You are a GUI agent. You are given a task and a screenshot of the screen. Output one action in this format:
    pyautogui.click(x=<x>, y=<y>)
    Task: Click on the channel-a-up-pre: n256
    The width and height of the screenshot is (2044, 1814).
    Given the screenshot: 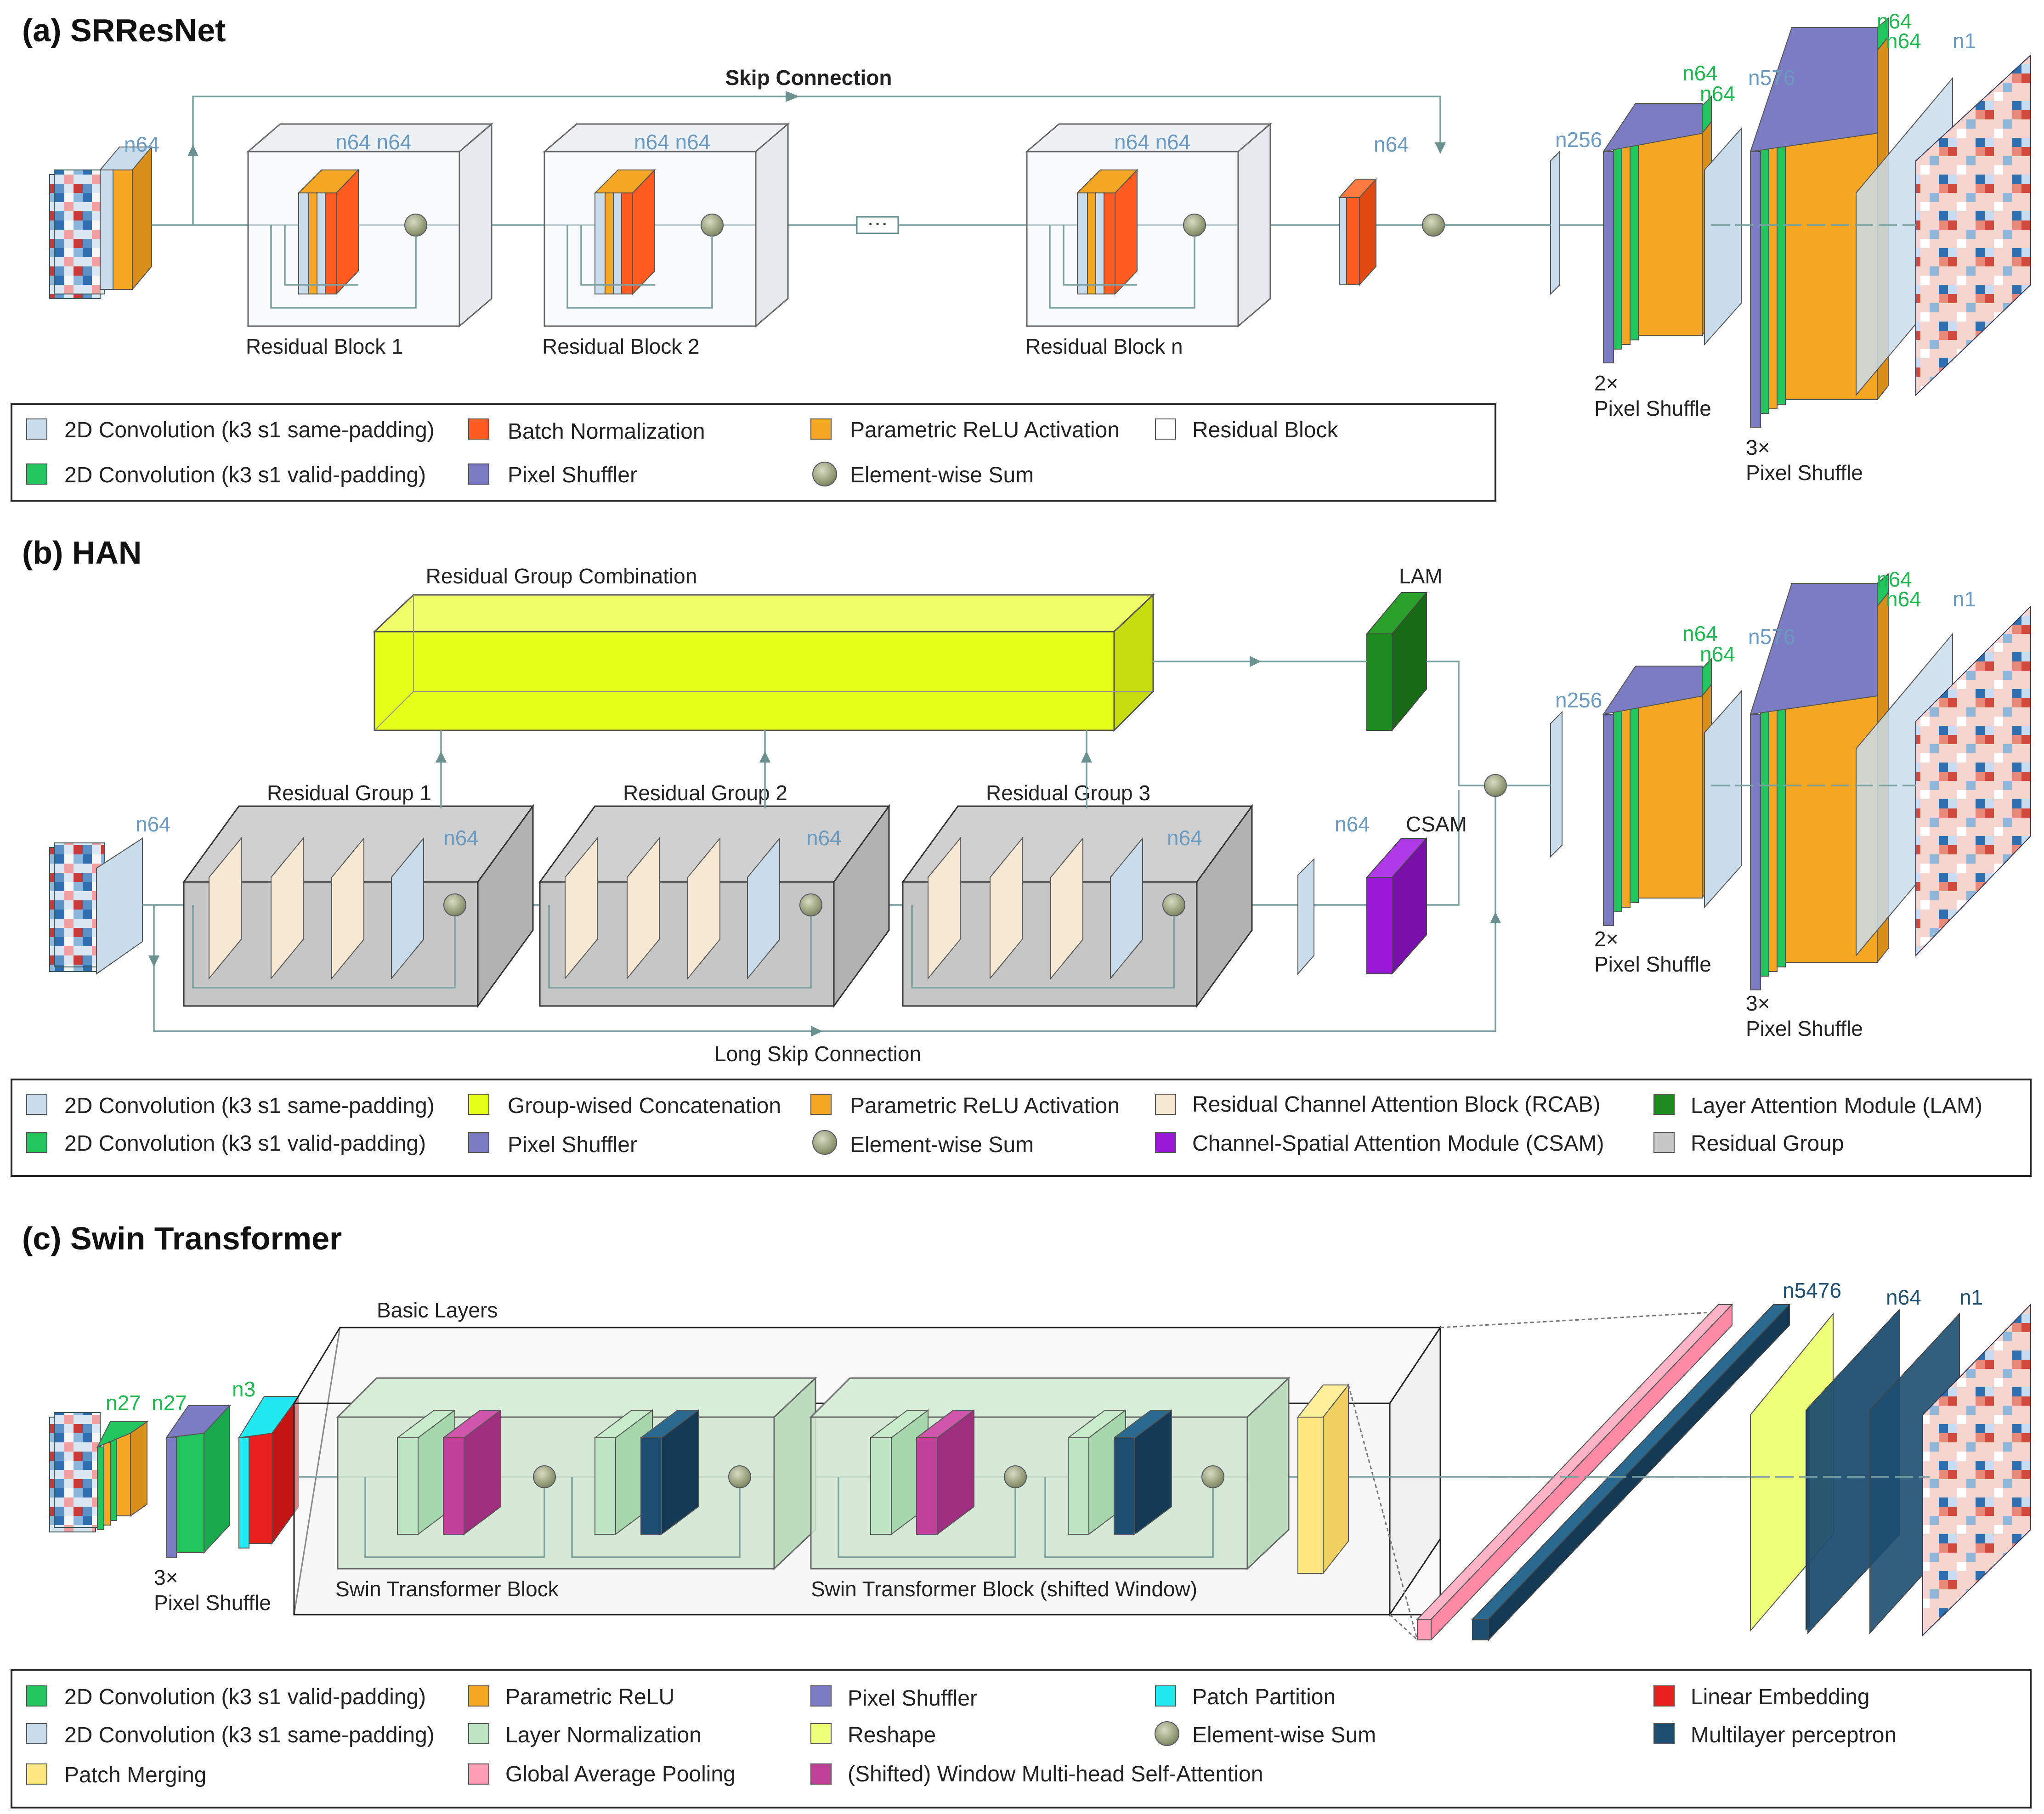 What is the action you would take?
    pyautogui.click(x=1578, y=140)
    